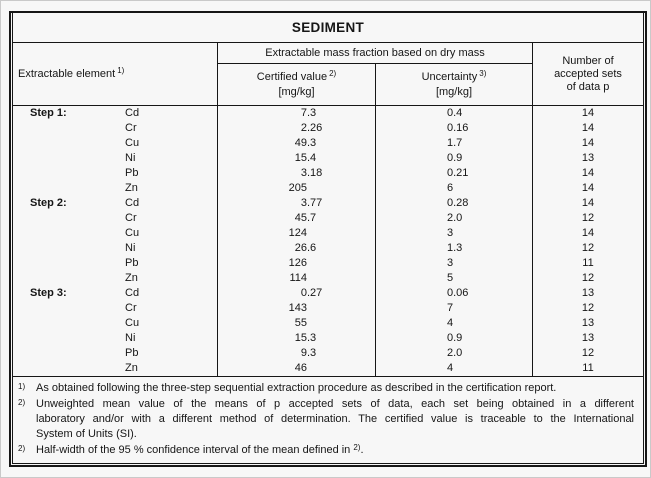 The image size is (651, 478). What do you see at coordinates (297, 263) in the screenshot?
I see `certified-value-int: 126` at bounding box center [297, 263].